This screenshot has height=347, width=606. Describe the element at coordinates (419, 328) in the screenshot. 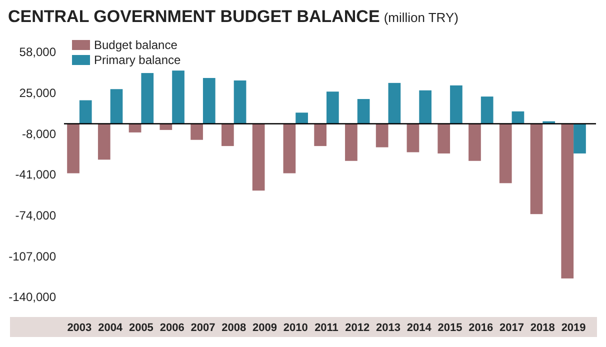

I see `x-tick-label: 2014` at that location.